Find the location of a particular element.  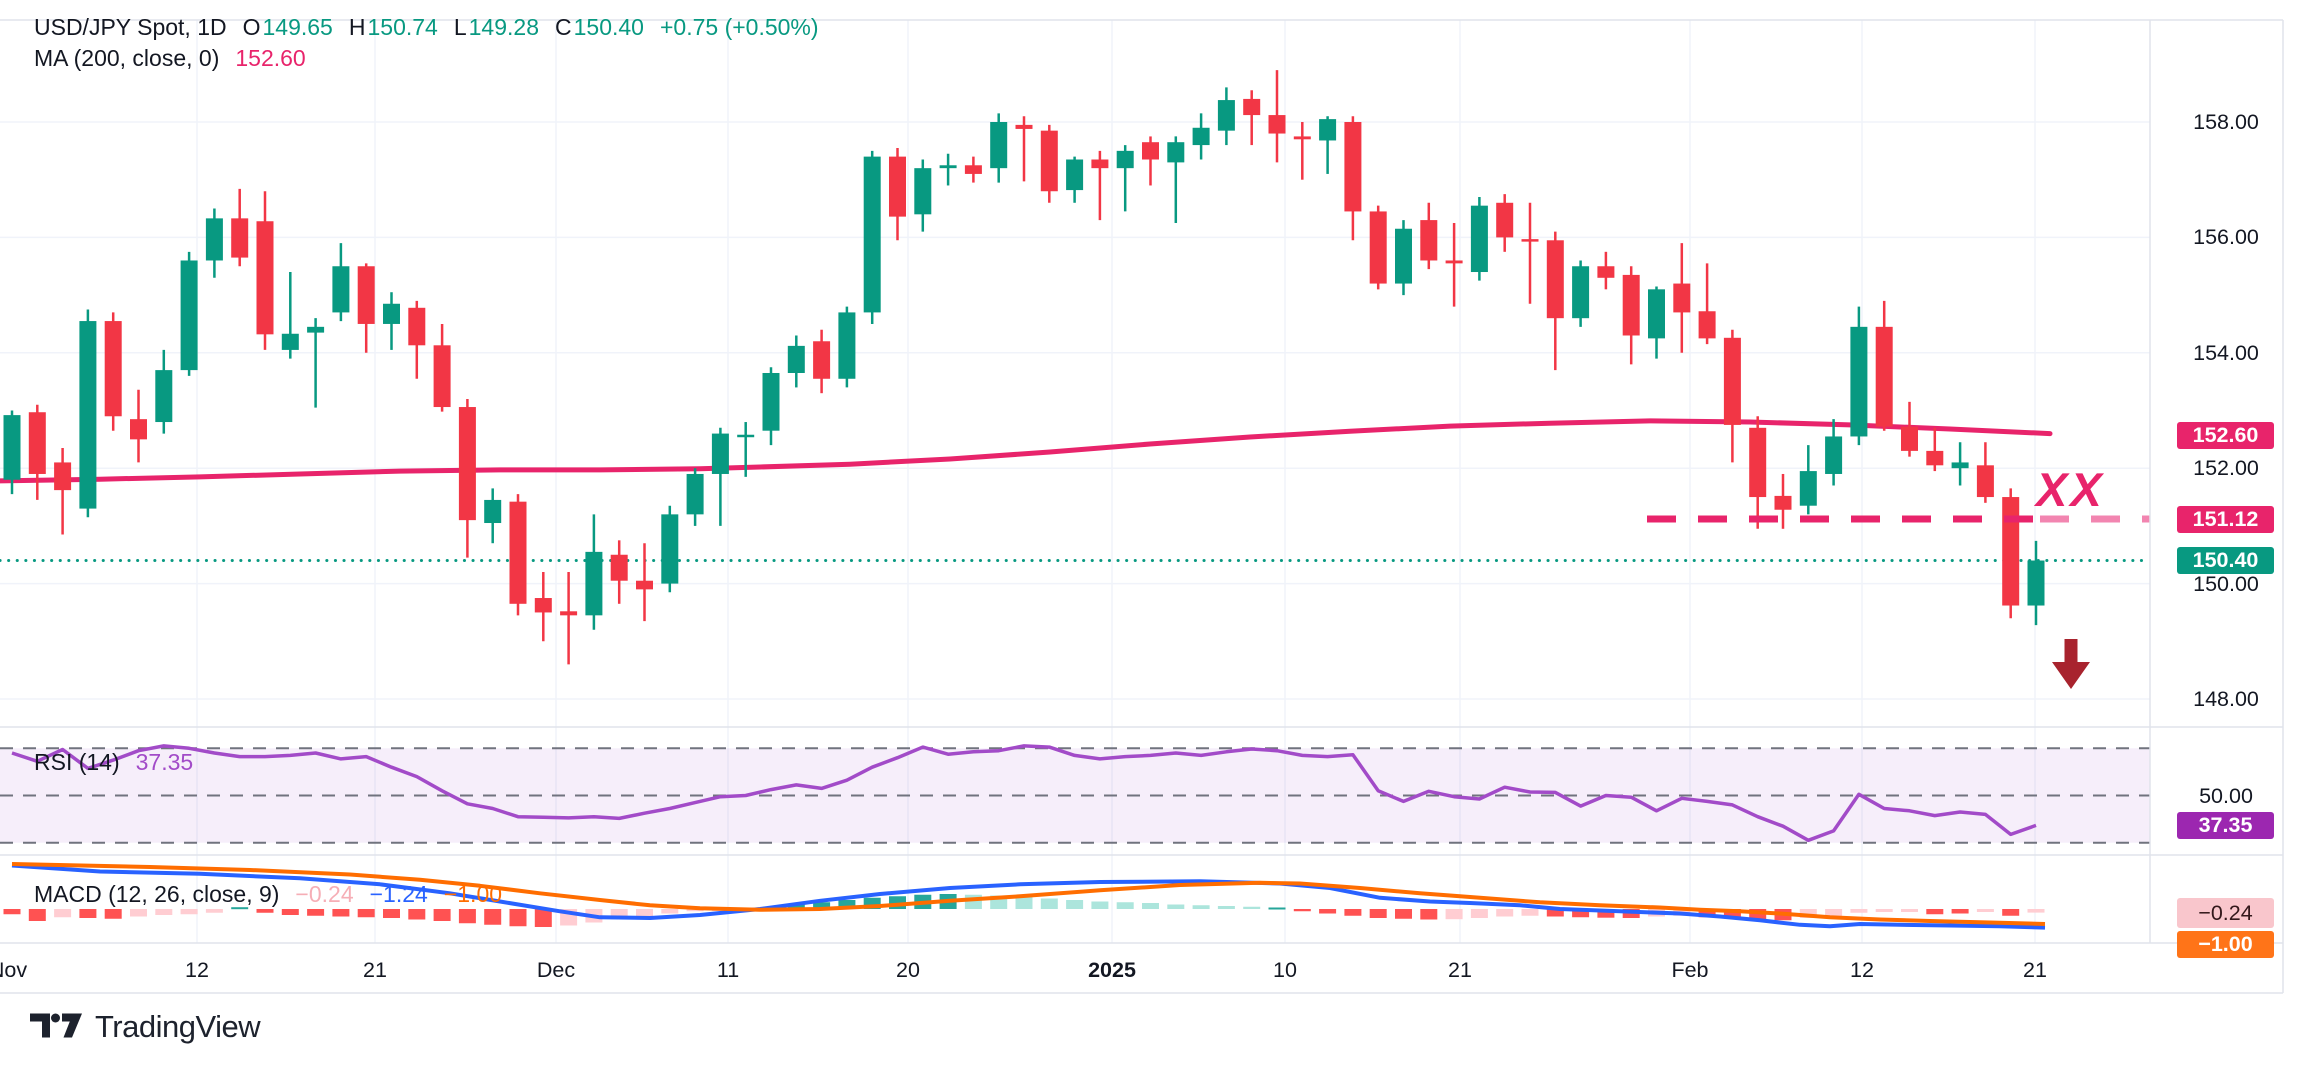

arrow-down-marker is located at coordinates (2071, 664).